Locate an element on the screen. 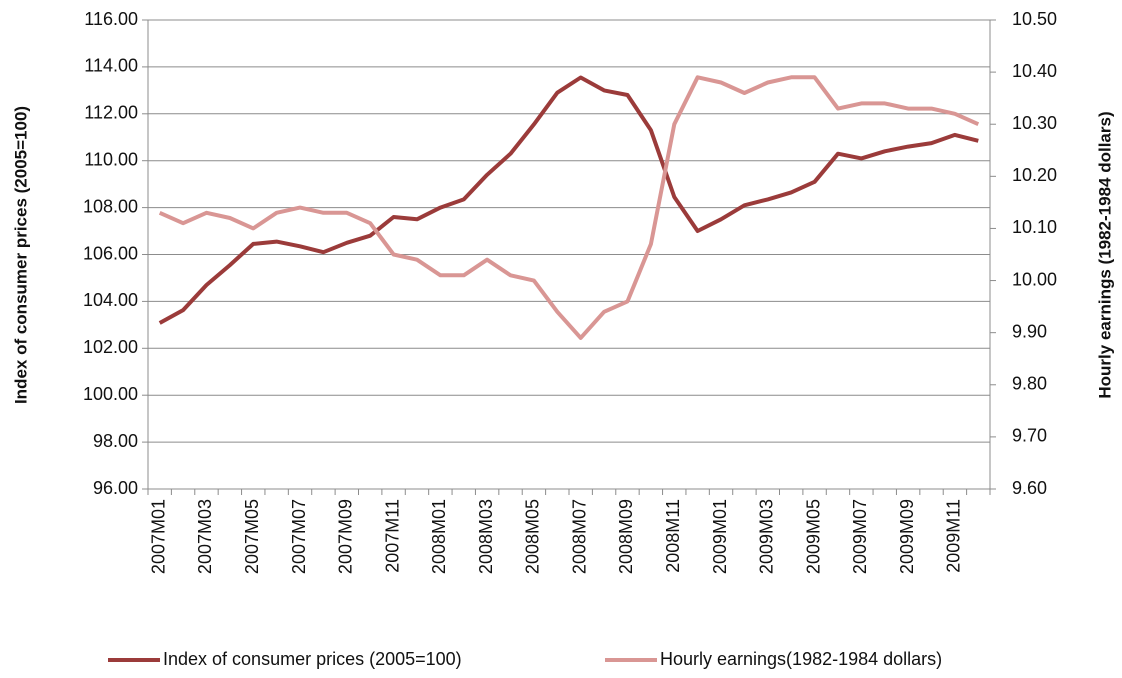 The width and height of the screenshot is (1122, 678). x-tick-label: 2007M07 is located at coordinates (299, 536).